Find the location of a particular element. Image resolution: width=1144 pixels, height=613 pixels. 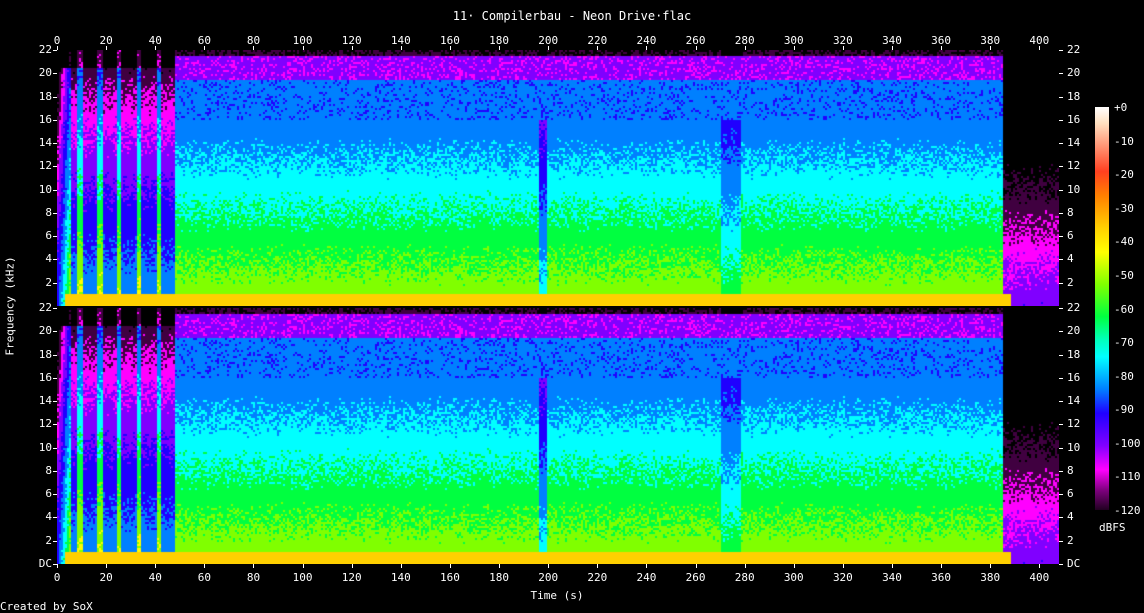

x-tick-label-bottom: 100 is located at coordinates (302, 577).